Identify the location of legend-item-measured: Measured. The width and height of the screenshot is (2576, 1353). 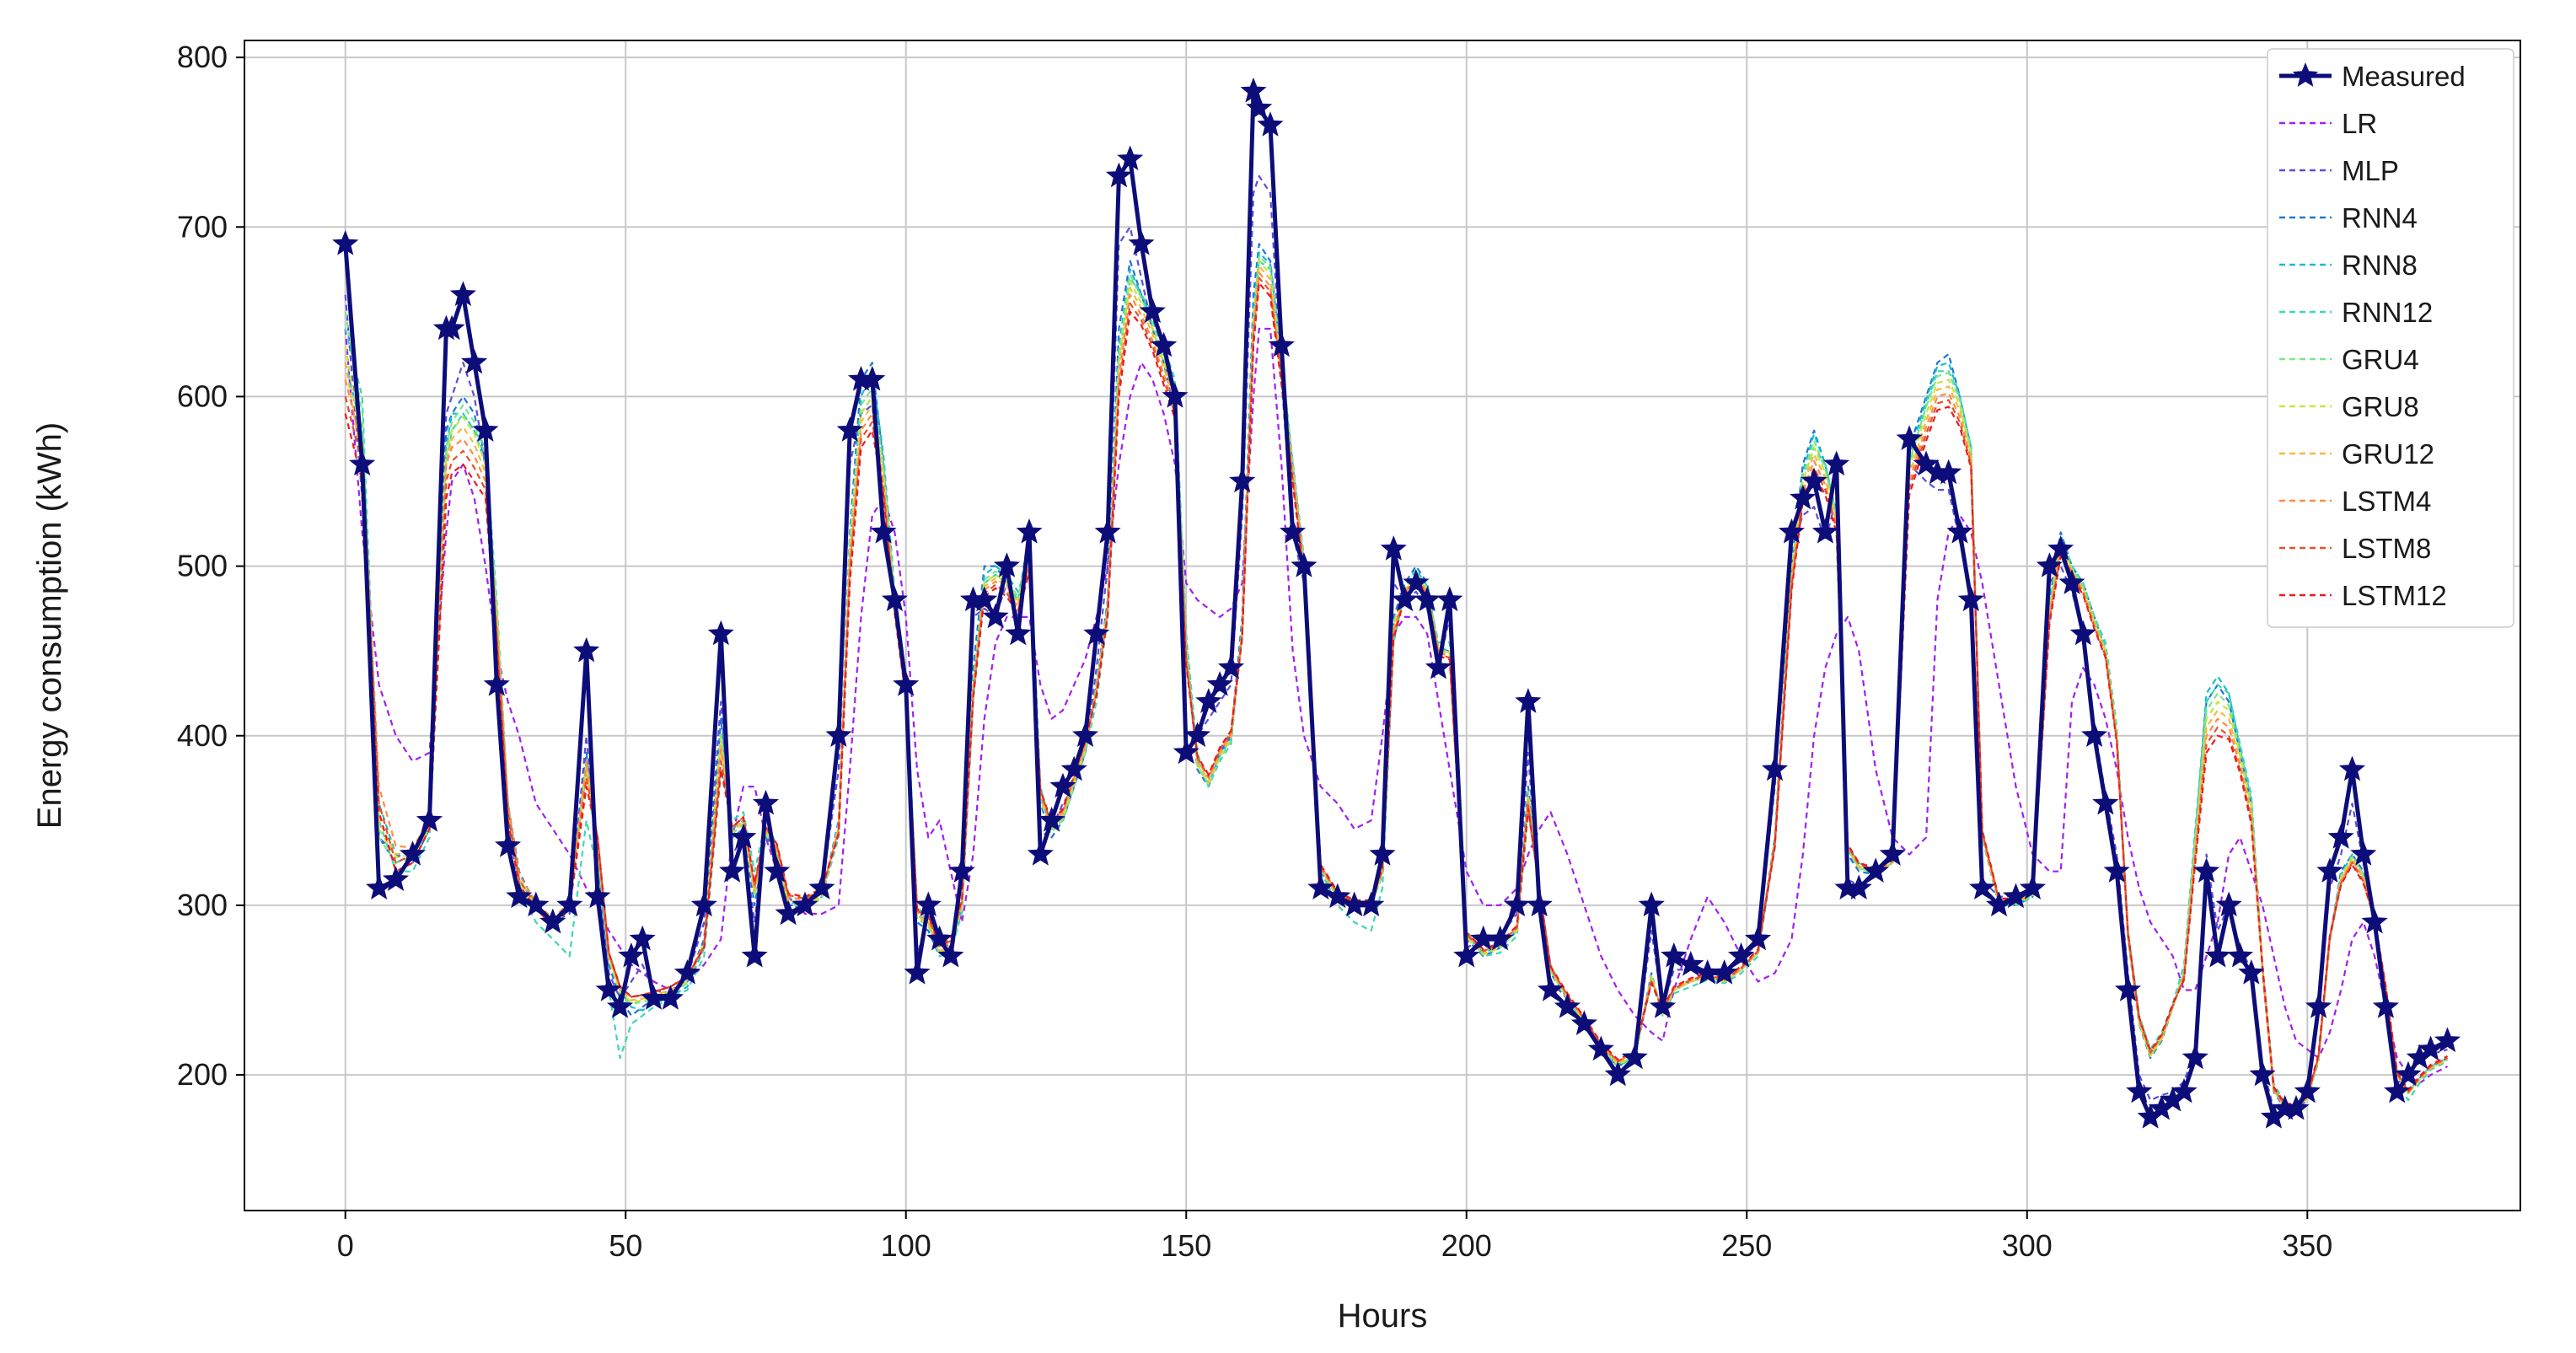
(2372, 76).